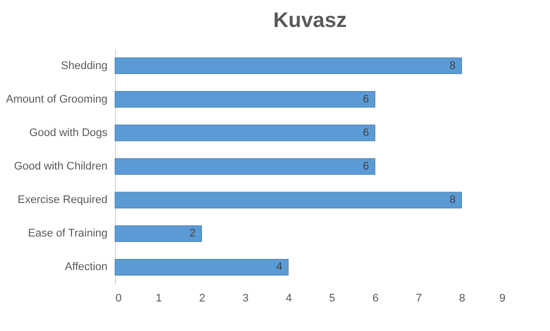 The width and height of the screenshot is (550, 331). I want to click on x-tick-label: 0, so click(119, 298).